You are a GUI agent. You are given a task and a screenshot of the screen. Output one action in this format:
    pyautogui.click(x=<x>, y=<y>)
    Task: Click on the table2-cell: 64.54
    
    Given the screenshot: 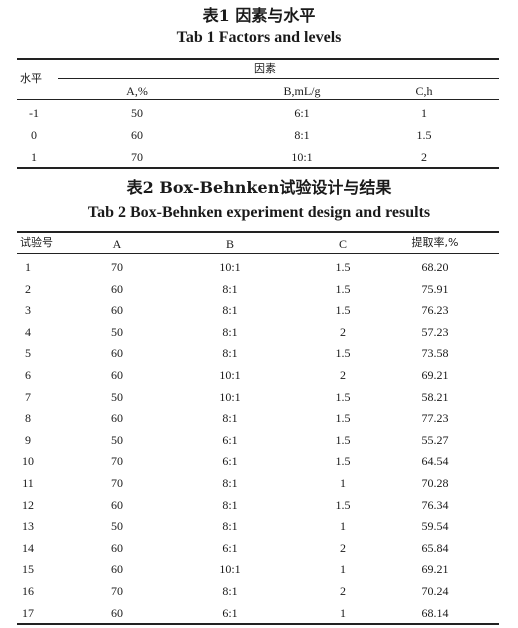 What is the action you would take?
    pyautogui.click(x=435, y=461)
    